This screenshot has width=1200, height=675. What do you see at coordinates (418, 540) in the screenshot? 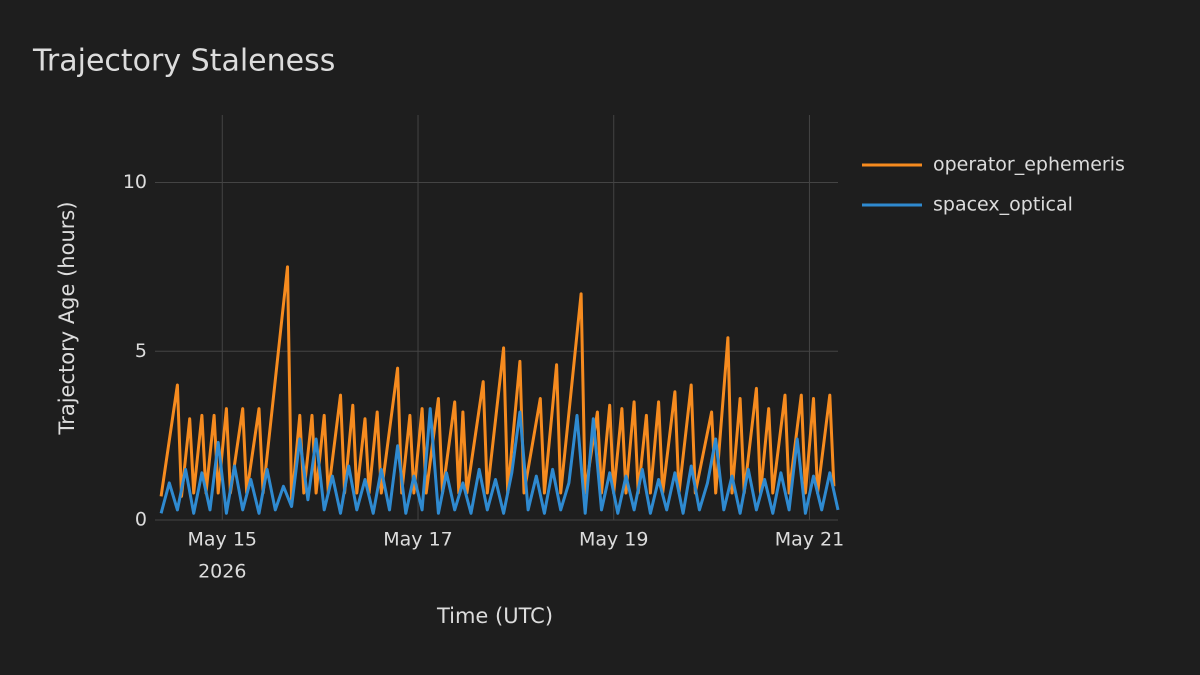
I see `x-tick-label: May 17` at bounding box center [418, 540].